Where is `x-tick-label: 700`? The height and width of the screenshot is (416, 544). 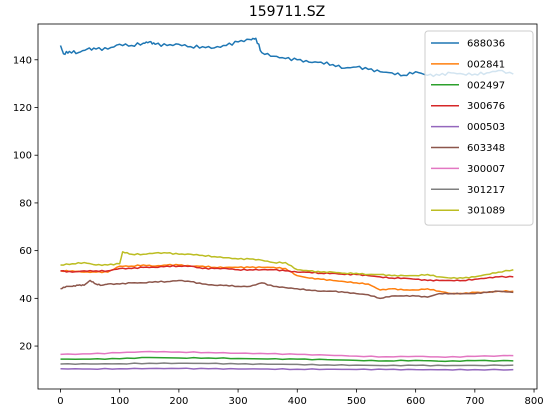 x-tick-label: 700 is located at coordinates (474, 401).